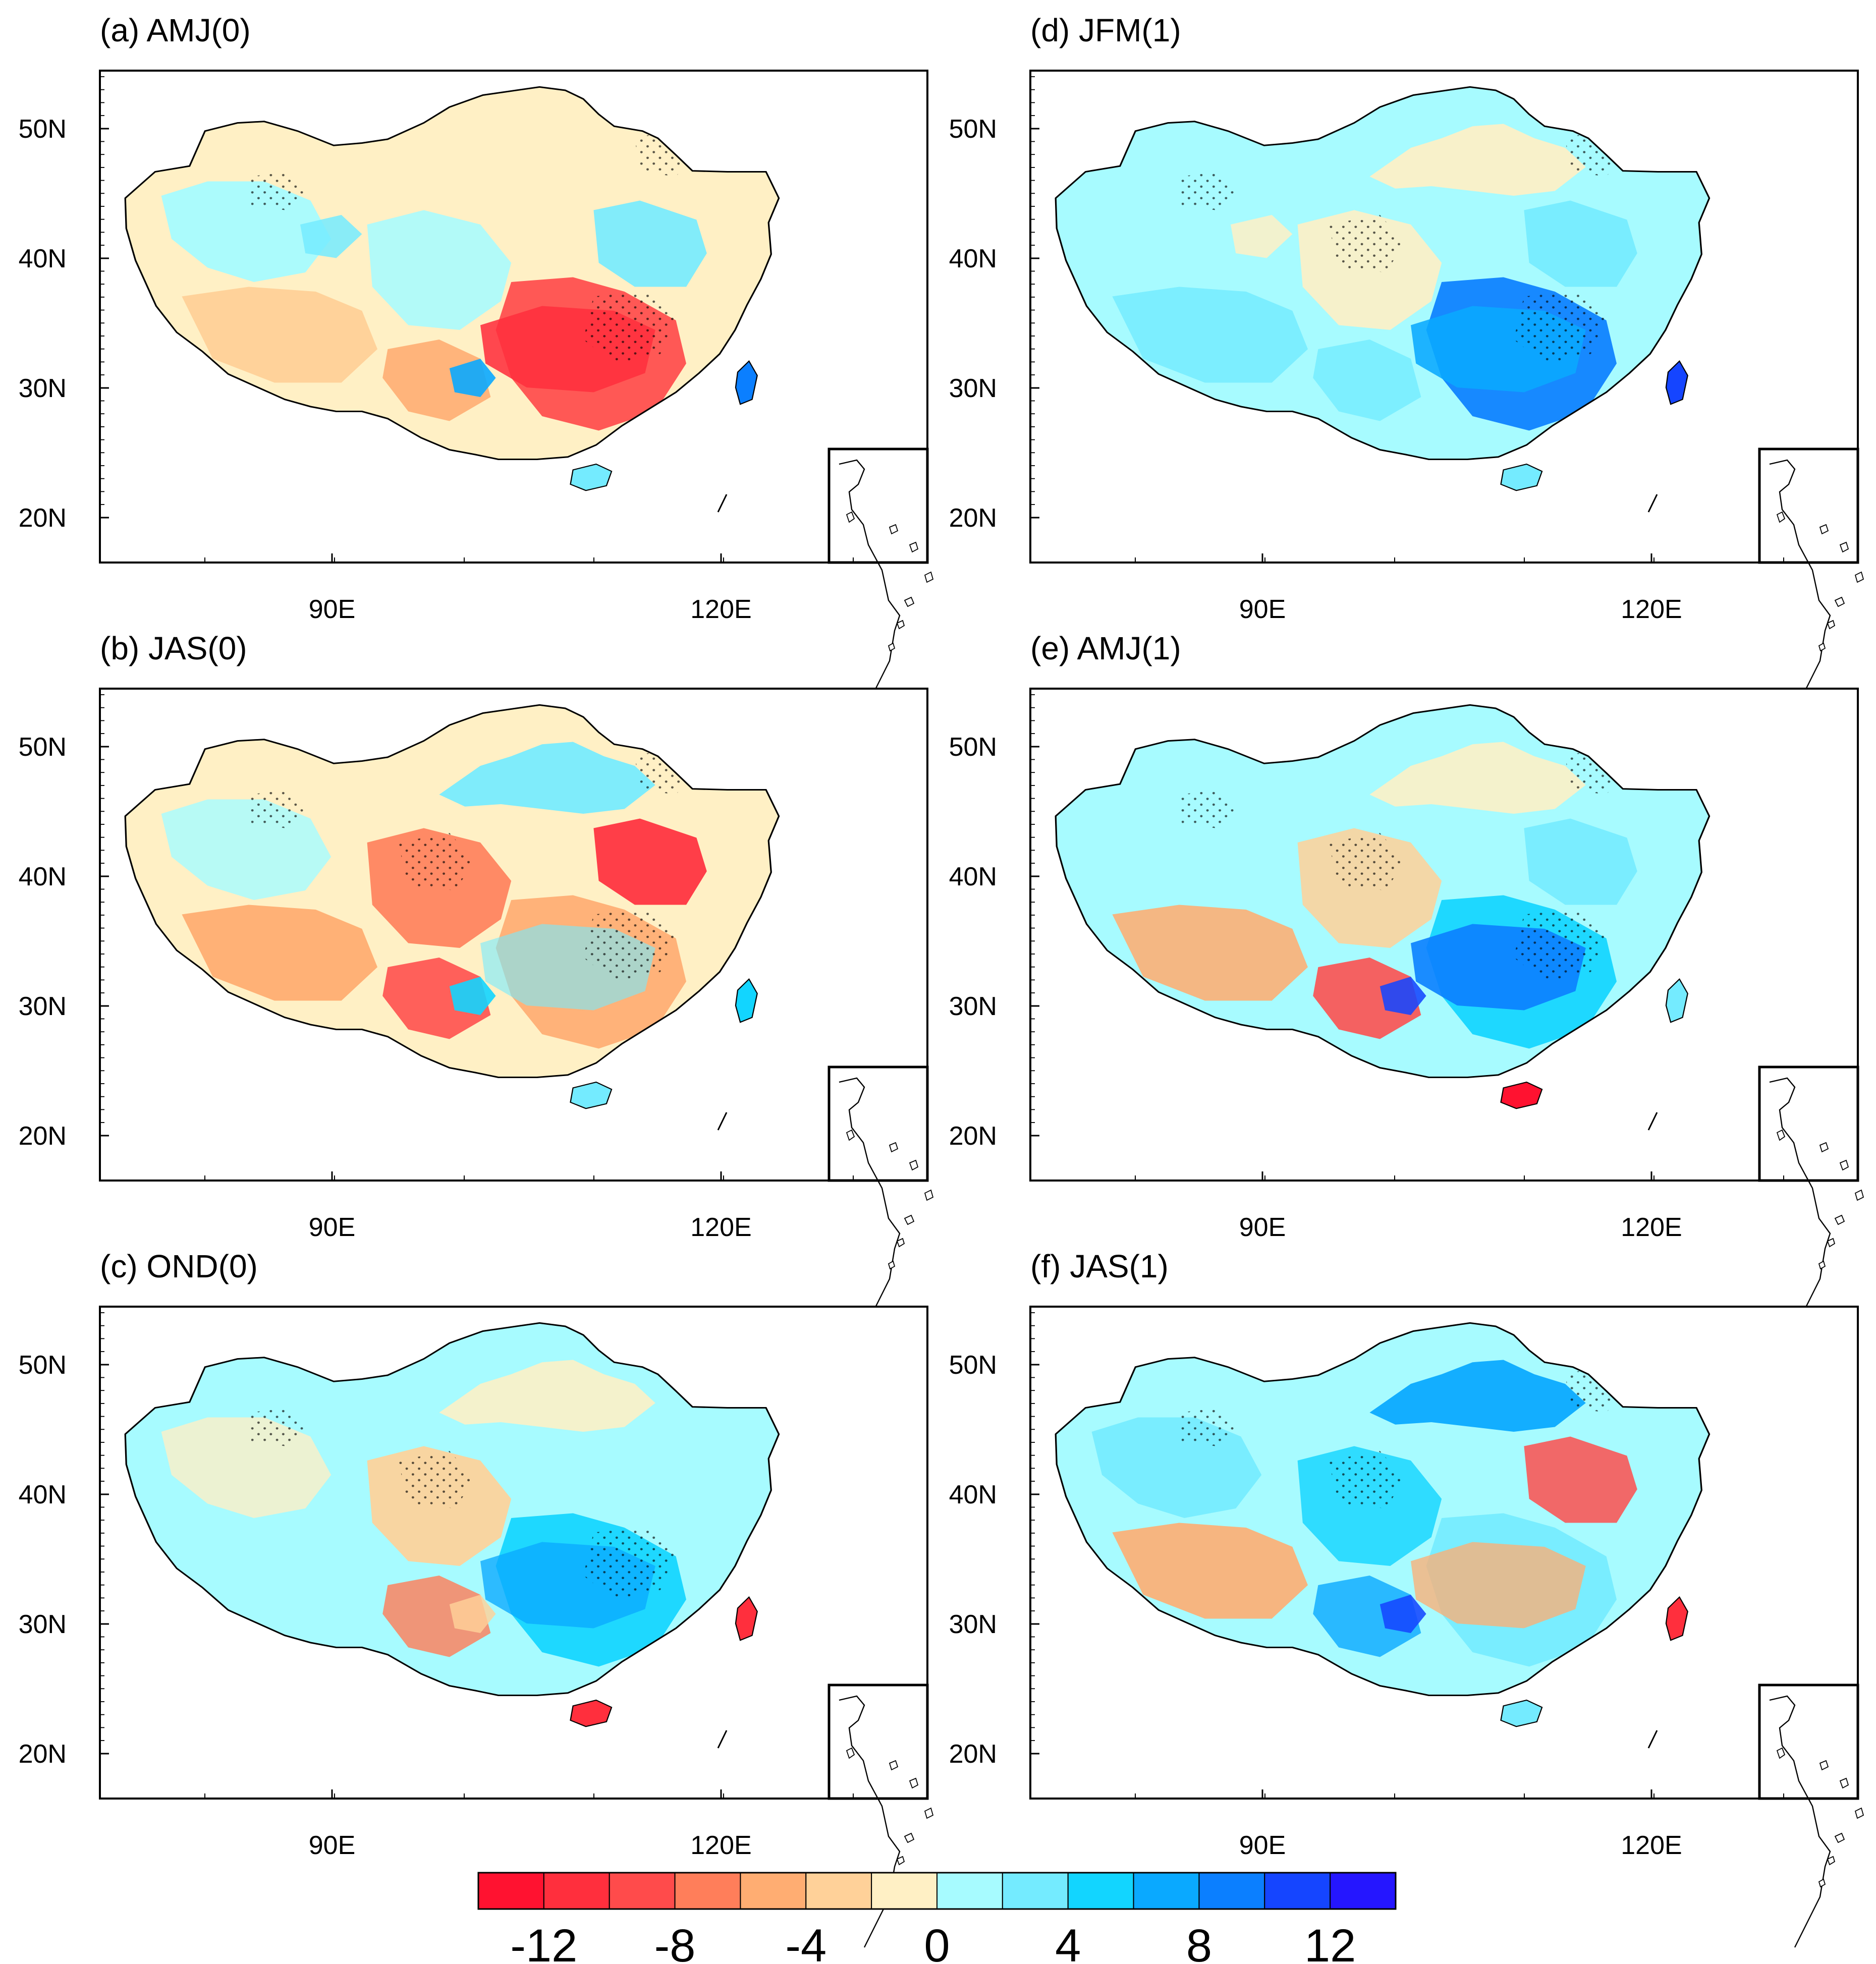  What do you see at coordinates (805, 1942) in the screenshot?
I see `colorbar-tick-label: -4` at bounding box center [805, 1942].